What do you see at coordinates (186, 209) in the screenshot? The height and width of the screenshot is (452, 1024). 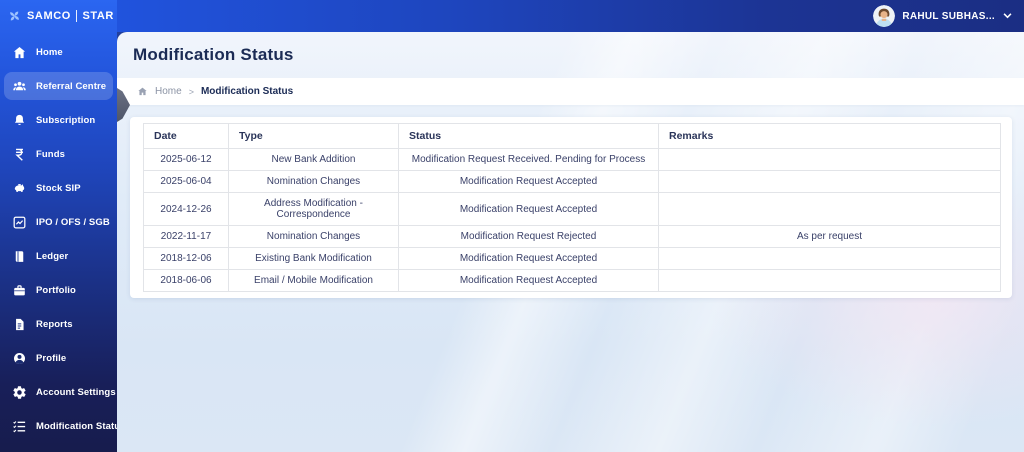 I see `cell-date: 2024-12-26` at bounding box center [186, 209].